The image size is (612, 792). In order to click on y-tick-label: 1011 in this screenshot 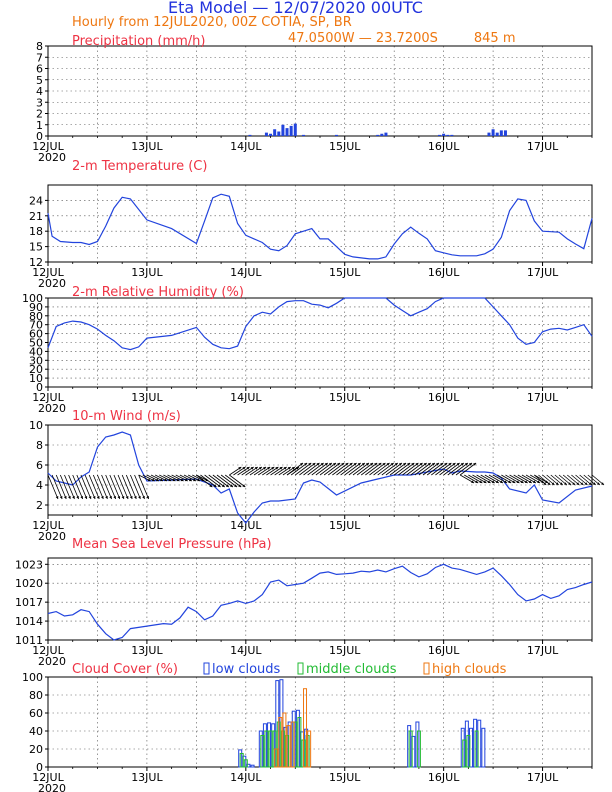, I will do `click(29, 640)`.